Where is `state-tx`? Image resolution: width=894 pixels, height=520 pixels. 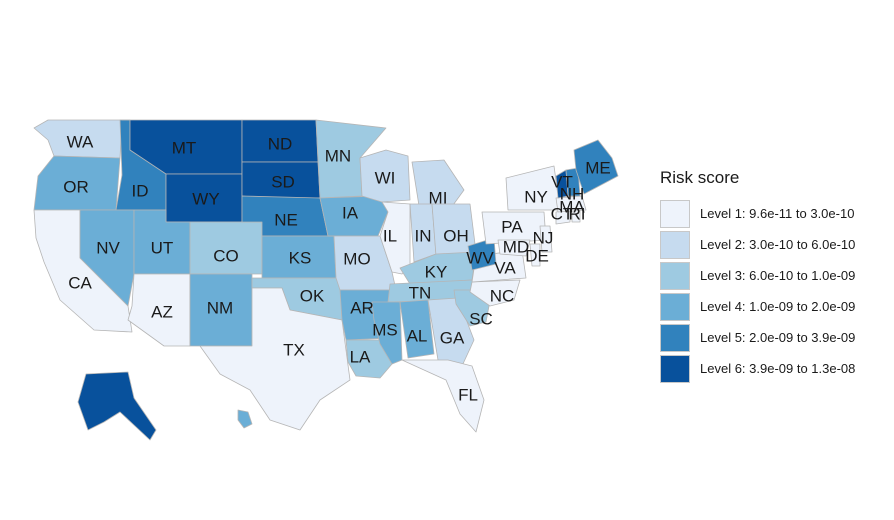 state-tx is located at coordinates (275, 359).